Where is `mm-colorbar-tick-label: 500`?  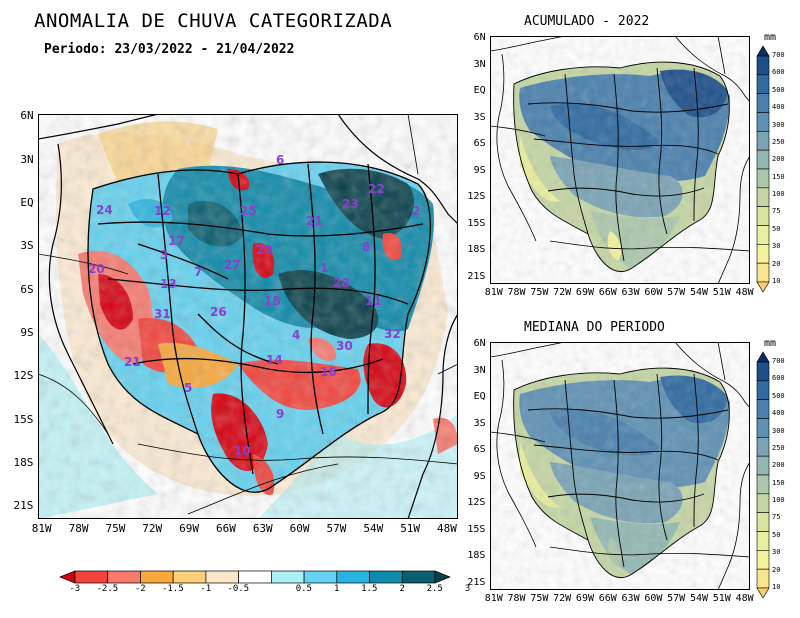
mm-colorbar-tick-label: 500 is located at coordinates (778, 89).